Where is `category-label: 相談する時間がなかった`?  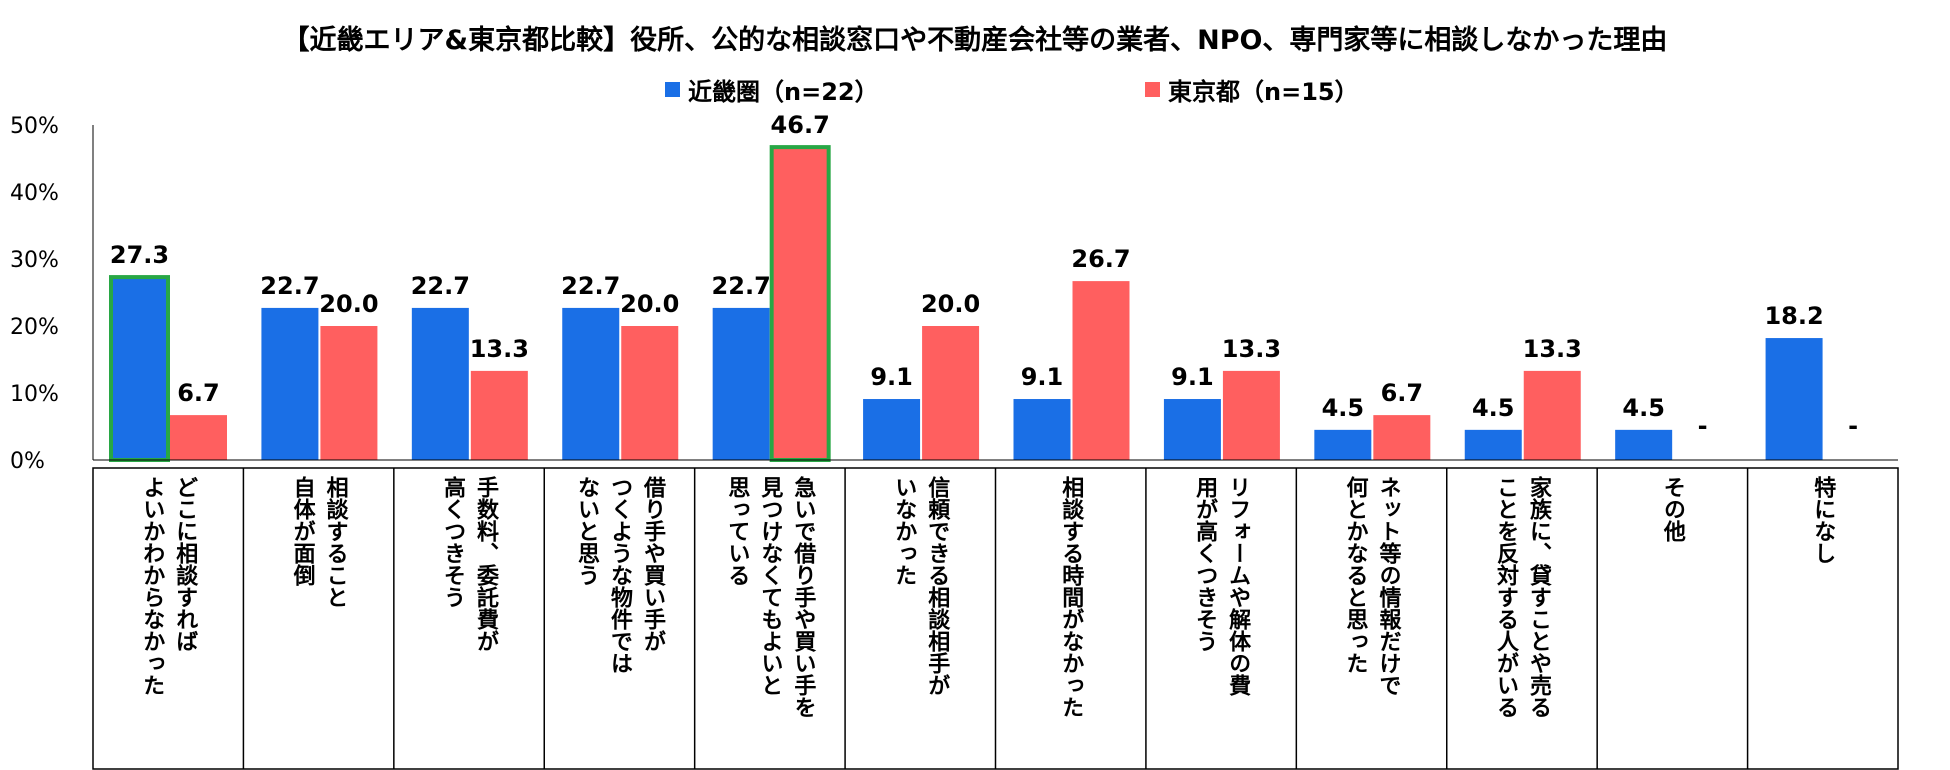
category-label: 相談する時間がなかった is located at coordinates (1071, 597).